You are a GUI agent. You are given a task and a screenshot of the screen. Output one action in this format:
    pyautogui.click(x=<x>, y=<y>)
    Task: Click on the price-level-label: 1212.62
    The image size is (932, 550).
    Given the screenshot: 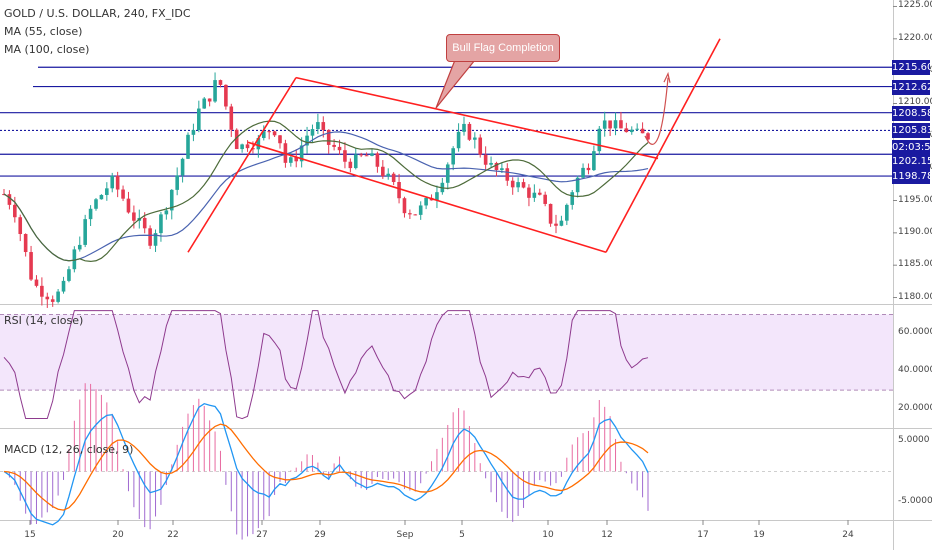 What is the action you would take?
    pyautogui.click(x=912, y=87)
    